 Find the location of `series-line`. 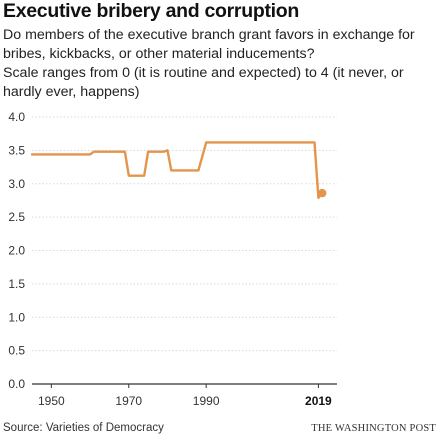

series-line is located at coordinates (175, 170).